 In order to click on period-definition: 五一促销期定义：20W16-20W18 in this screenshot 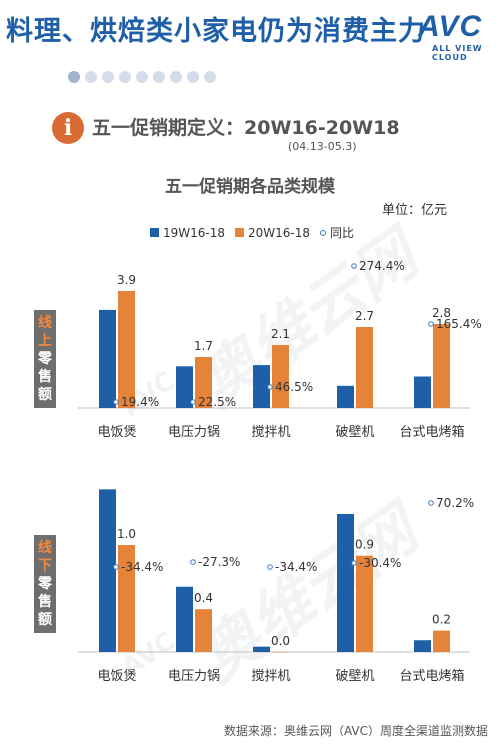, I will do `click(246, 128)`.